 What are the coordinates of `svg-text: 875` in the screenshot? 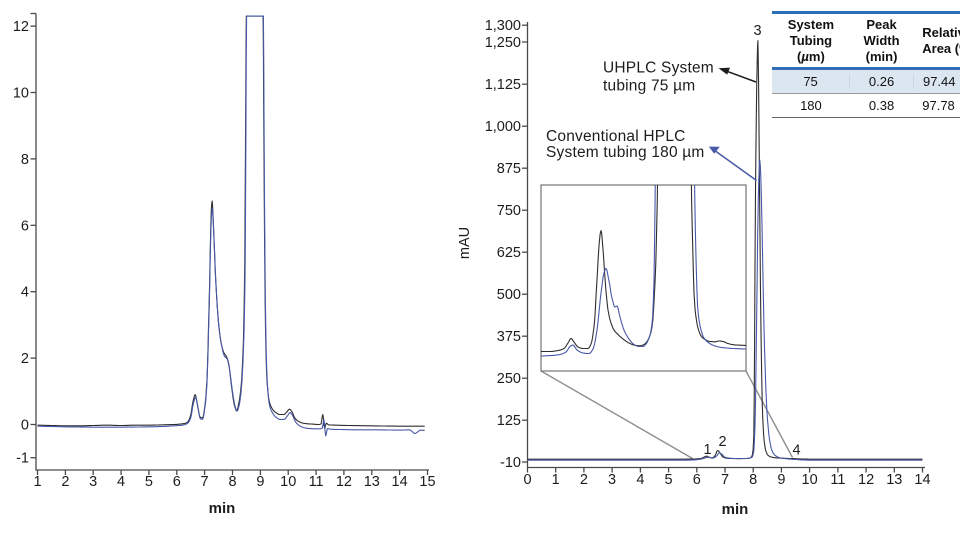 It's located at (509, 169).